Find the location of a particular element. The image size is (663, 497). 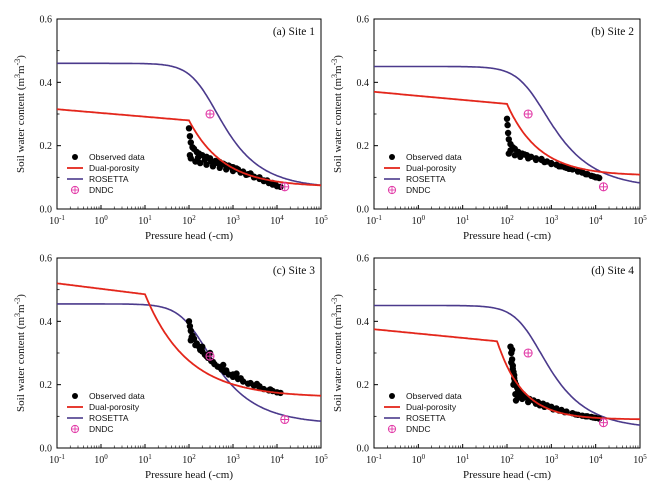

y-tick-label: 0.0 is located at coordinates (363, 210).